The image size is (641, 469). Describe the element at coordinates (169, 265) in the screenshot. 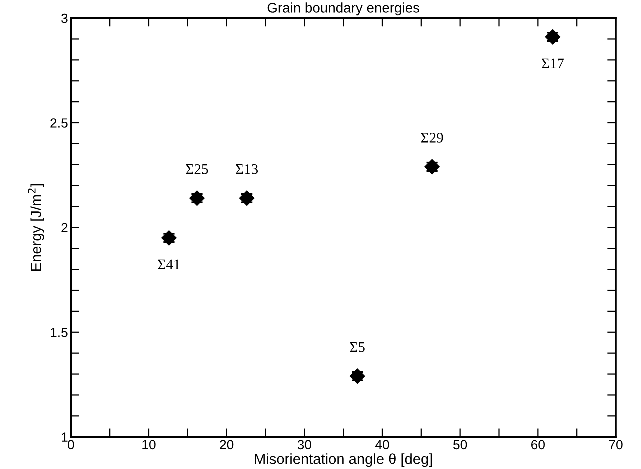

I see `annotation: Σ41` at that location.